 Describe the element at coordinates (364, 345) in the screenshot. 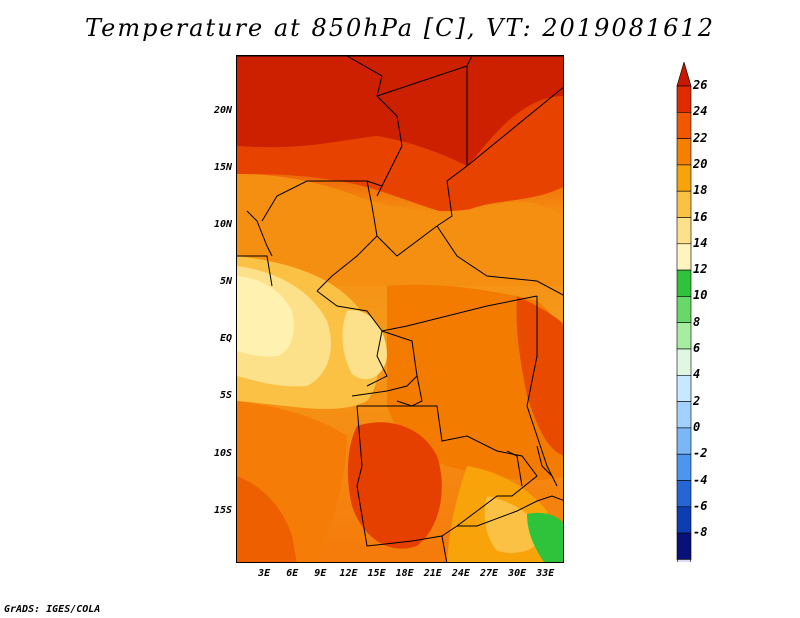

I see `cool-zone-gabon` at that location.